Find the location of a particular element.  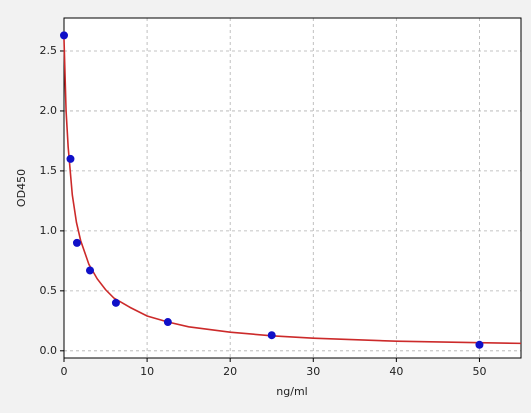

y-axis-label: OD450 is located at coordinates (21, 188).